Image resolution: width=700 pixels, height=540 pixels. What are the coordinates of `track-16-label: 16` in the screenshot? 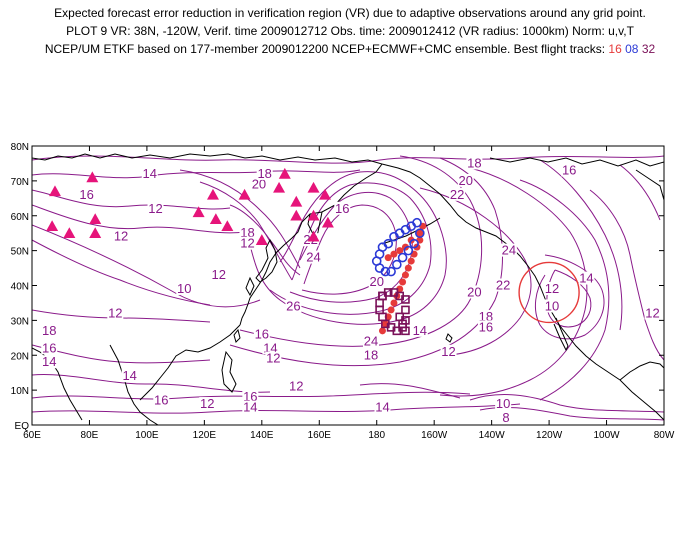 It's located at (615, 49).